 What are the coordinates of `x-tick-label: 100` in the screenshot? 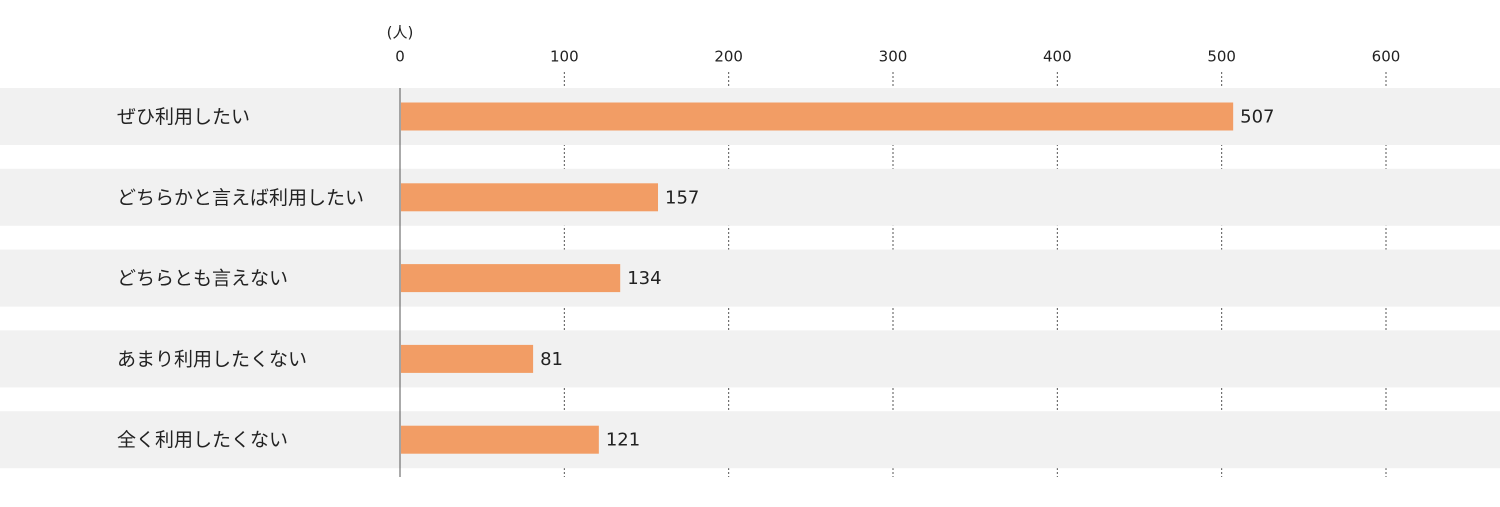 It's located at (564, 57).